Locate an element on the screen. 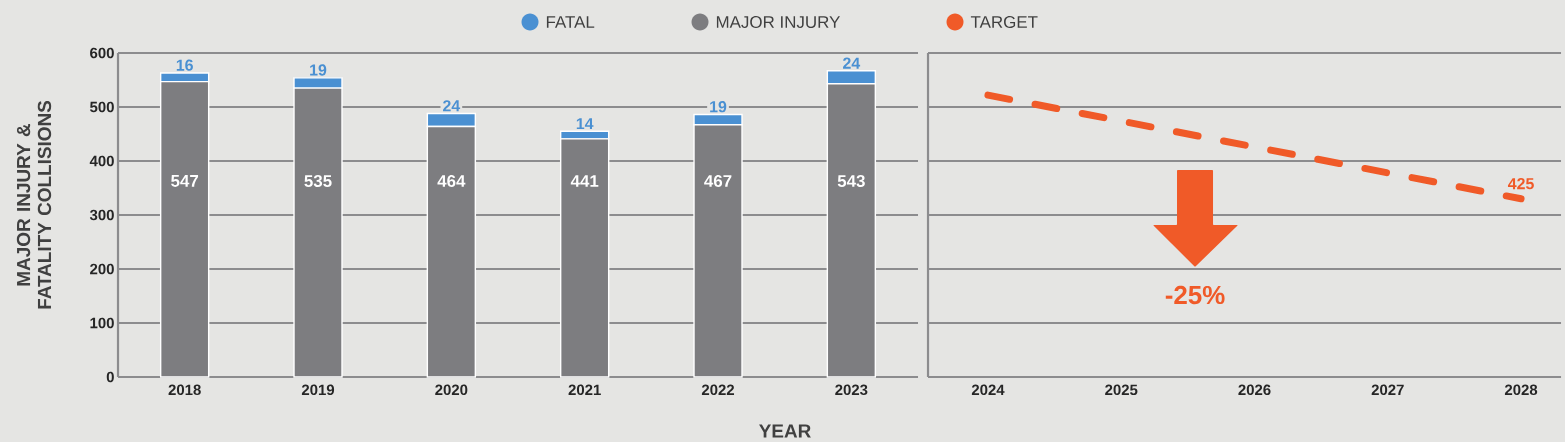 The width and height of the screenshot is (1565, 442). x-tick-label: 2028 is located at coordinates (1521, 390).